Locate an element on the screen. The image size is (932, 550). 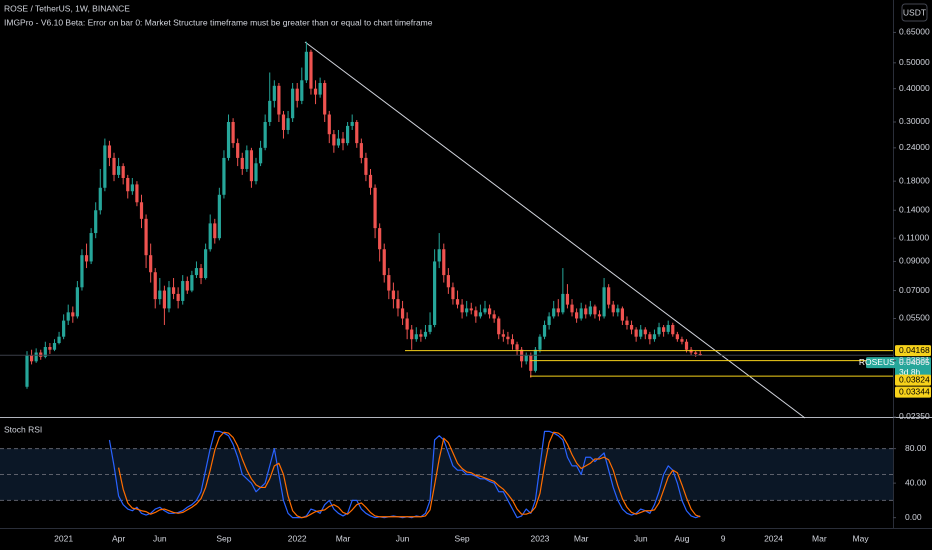
indicator-line is located at coordinates (409, 475).